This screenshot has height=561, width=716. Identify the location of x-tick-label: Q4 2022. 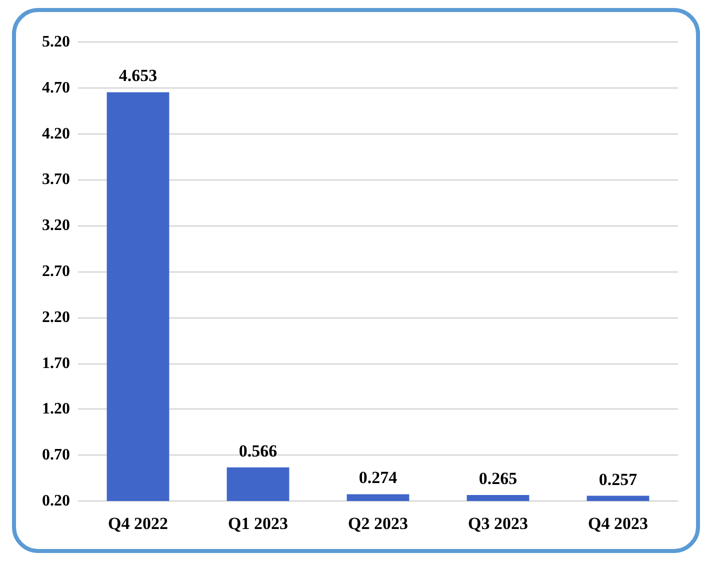
(138, 523).